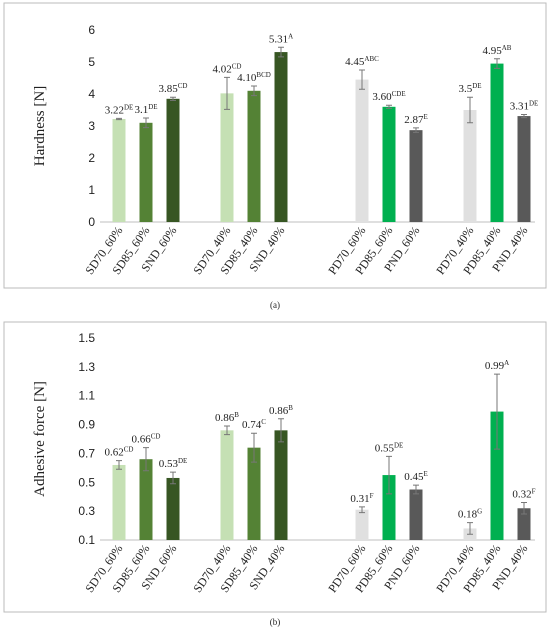 This screenshot has height=632, width=550. What do you see at coordinates (275, 305) in the screenshot?
I see `caption: (a)` at bounding box center [275, 305].